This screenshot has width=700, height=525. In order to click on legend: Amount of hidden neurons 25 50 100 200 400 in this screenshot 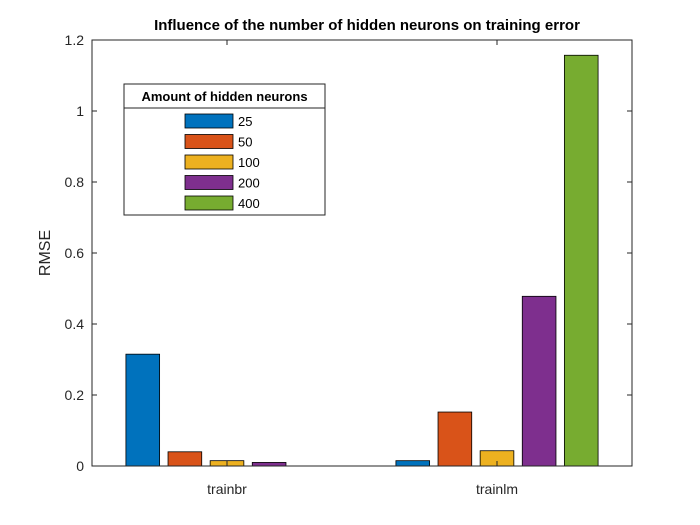, I will do `click(224, 149)`.